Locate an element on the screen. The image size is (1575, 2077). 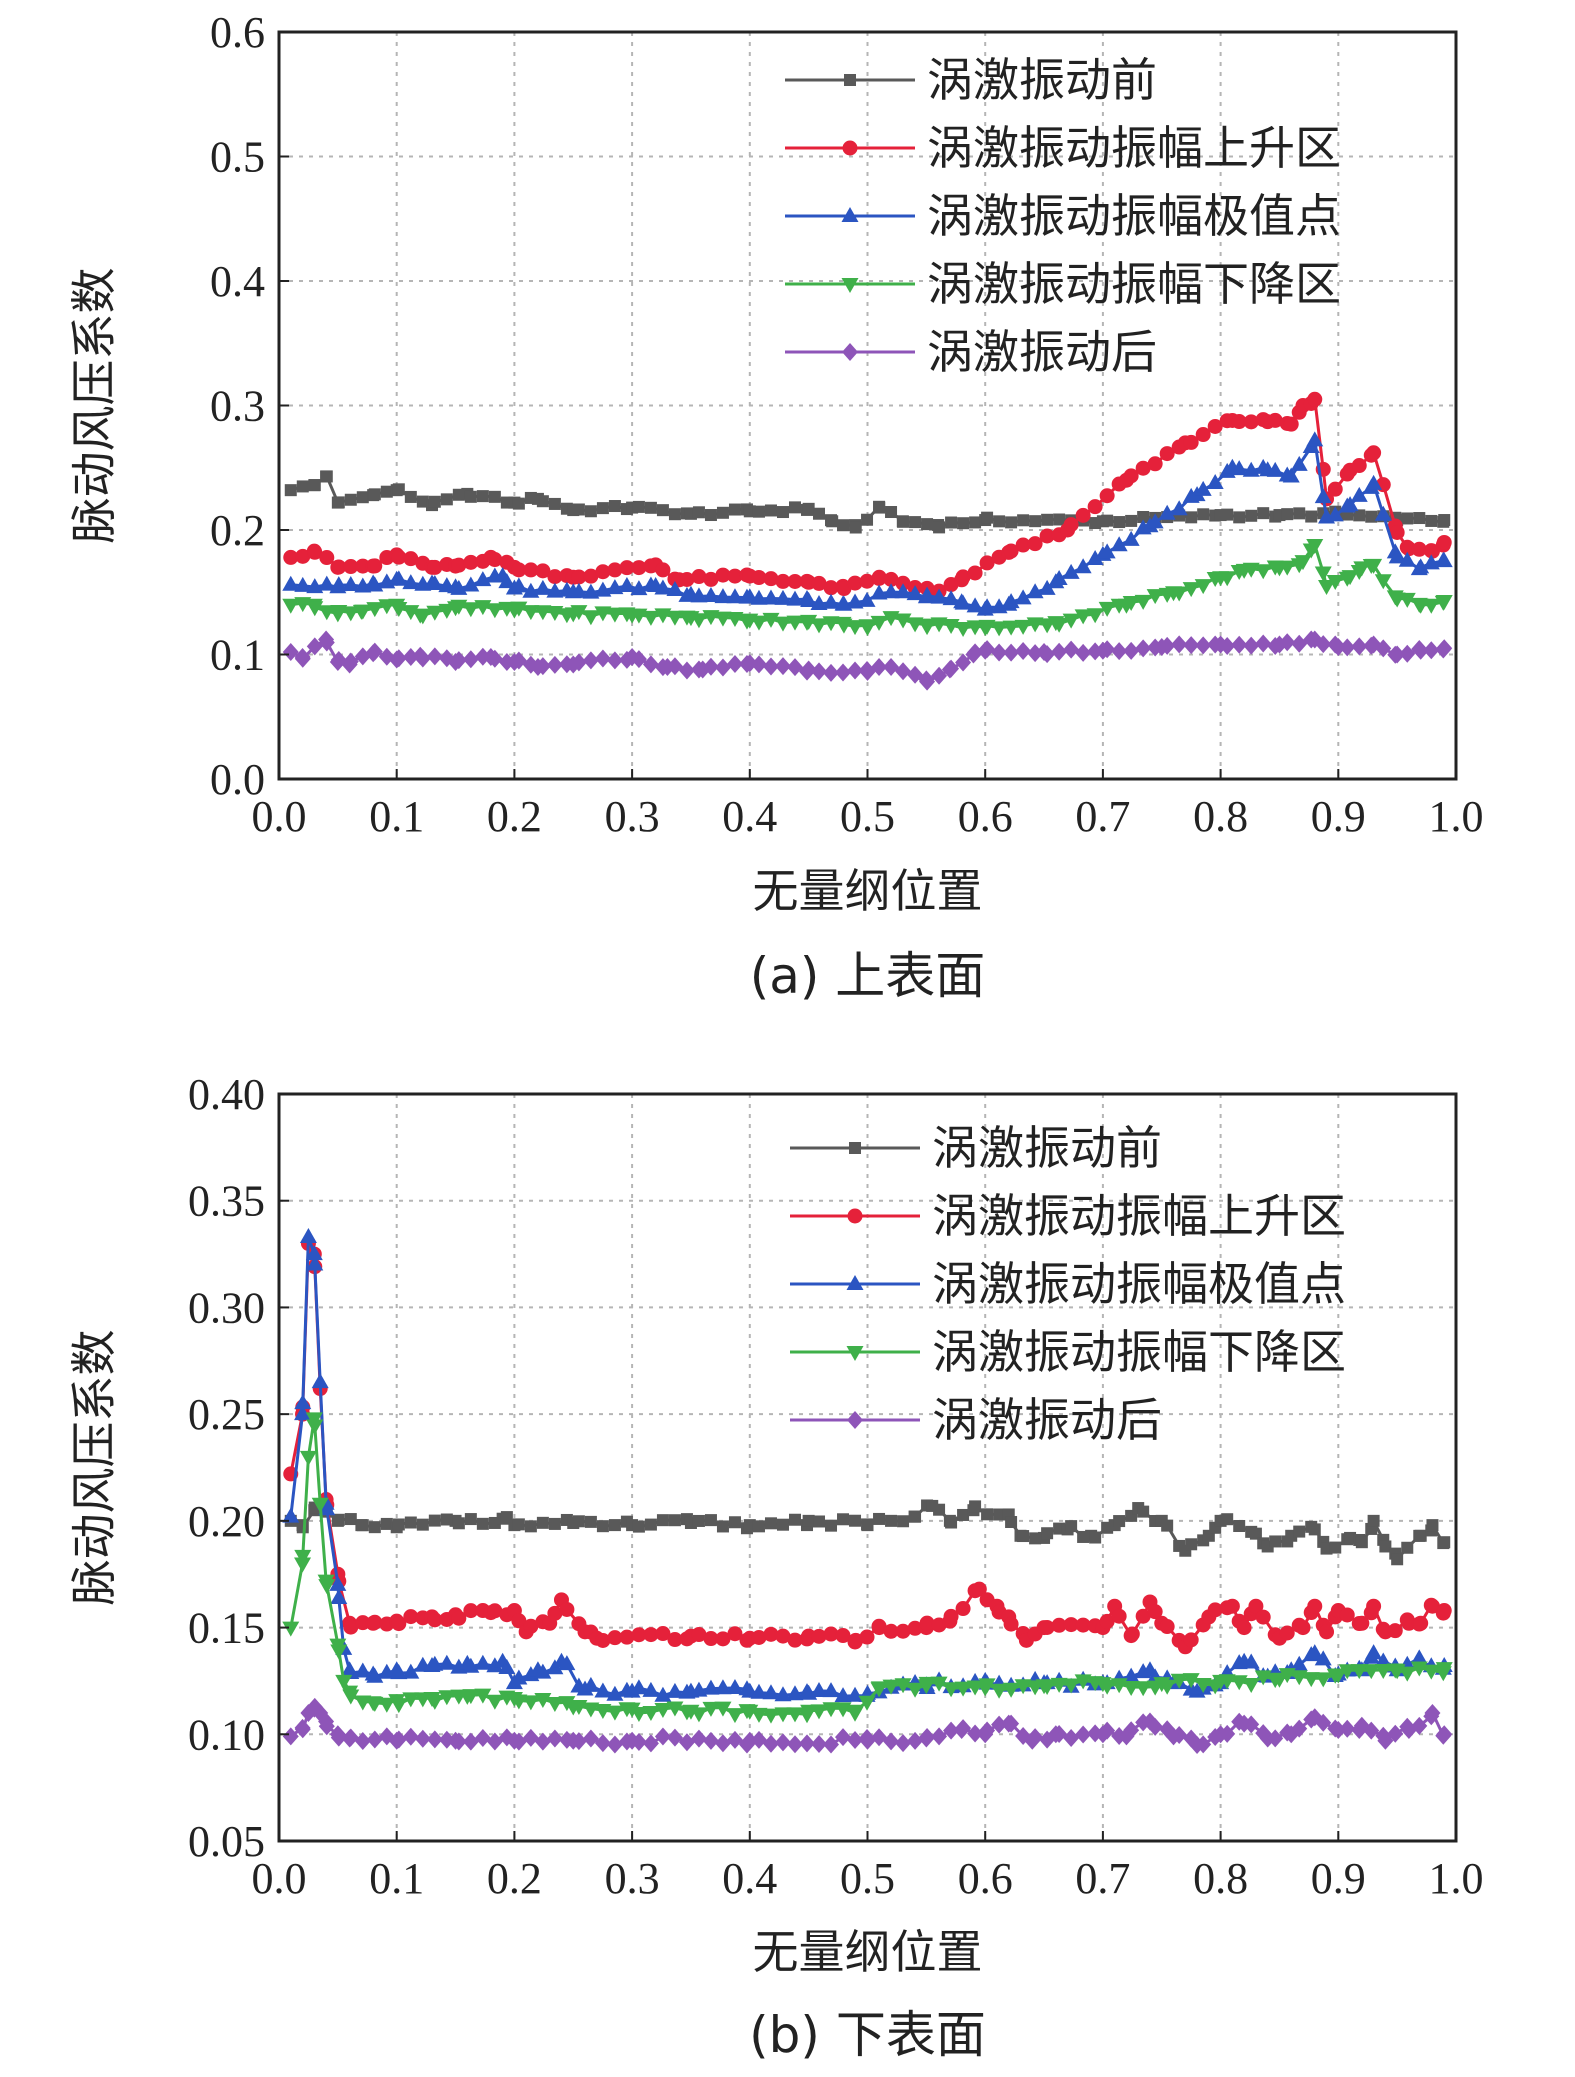
x-tick-label-a-2: 0.2 is located at coordinates (514, 816).